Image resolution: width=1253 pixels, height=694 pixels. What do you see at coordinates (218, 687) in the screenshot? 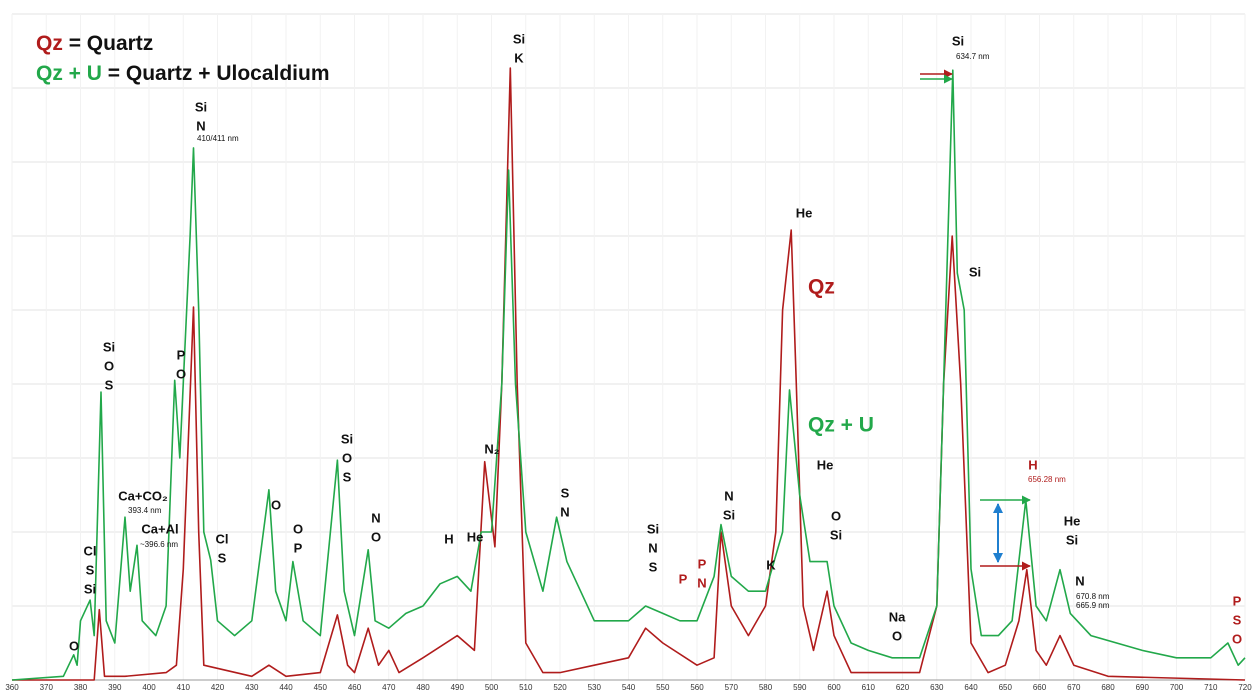
I see `x-tick-label: 420` at bounding box center [218, 687].